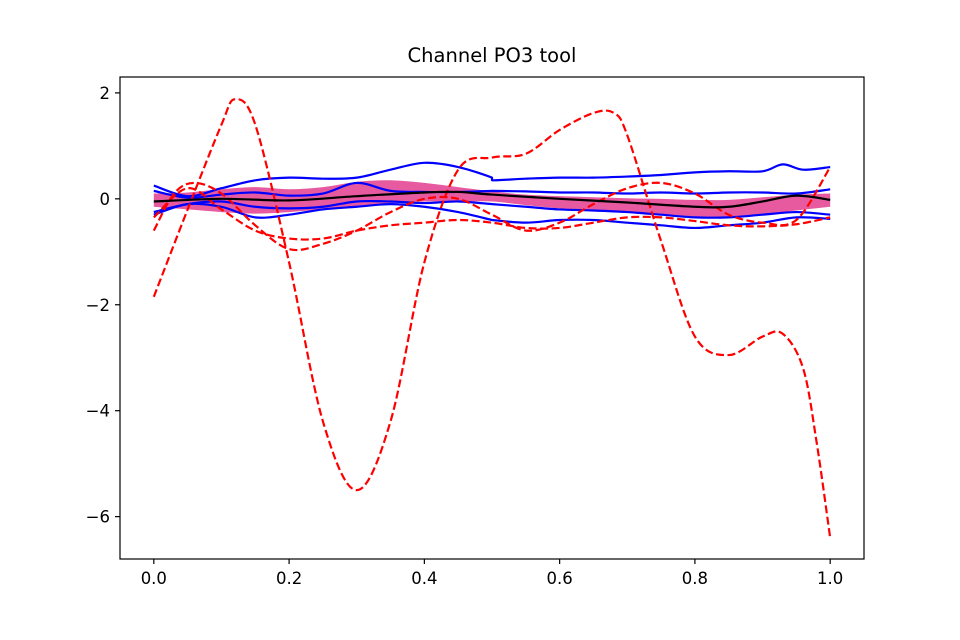 Image resolution: width=960 pixels, height=640 pixels. What do you see at coordinates (98, 517) in the screenshot?
I see `y-tick-label-4: −6` at bounding box center [98, 517].